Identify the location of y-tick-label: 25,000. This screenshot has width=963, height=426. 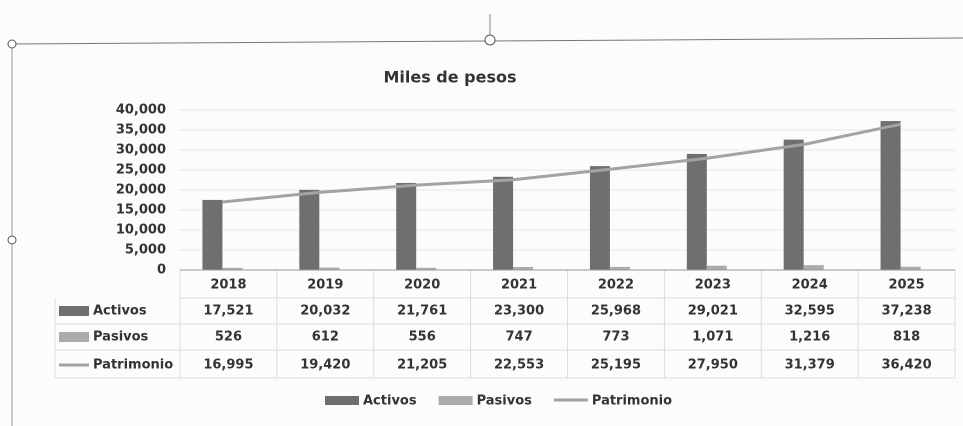
(141, 170).